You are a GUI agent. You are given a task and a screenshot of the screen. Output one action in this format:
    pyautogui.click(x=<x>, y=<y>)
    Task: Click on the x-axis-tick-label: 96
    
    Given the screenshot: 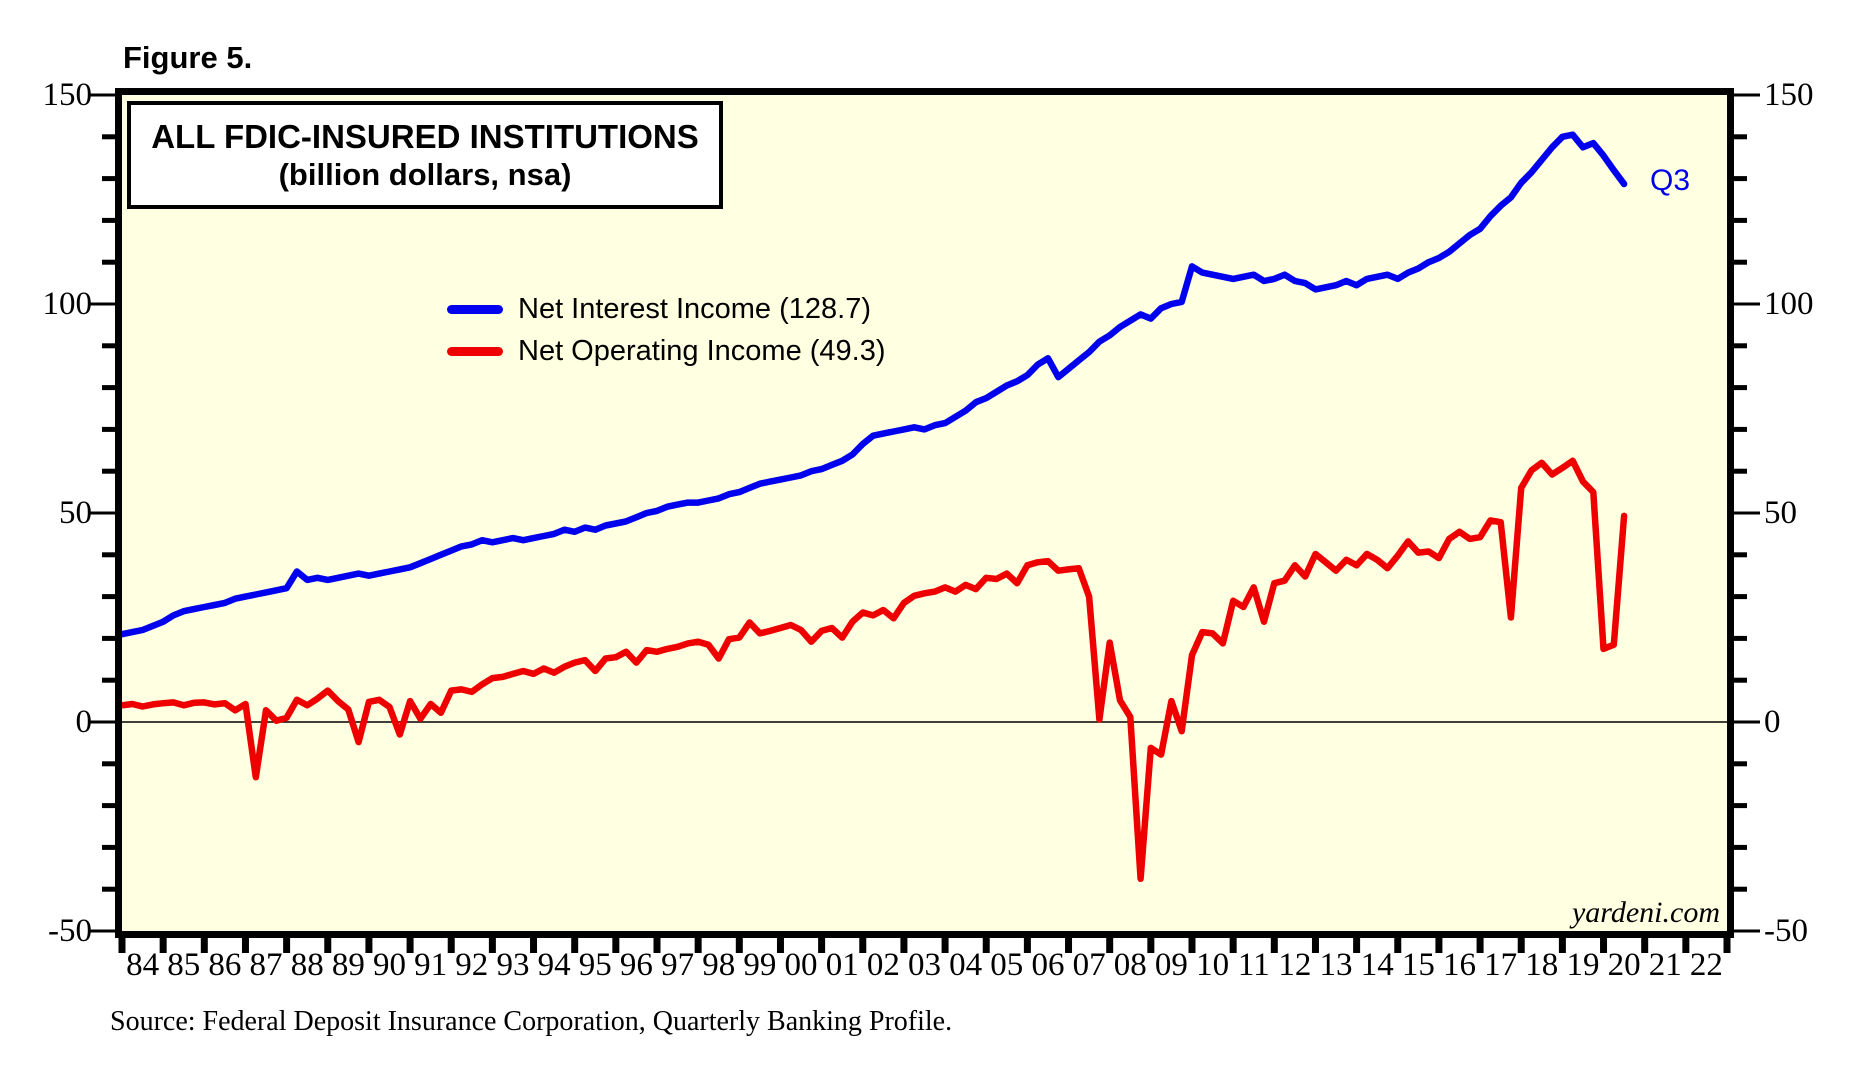 What is the action you would take?
    pyautogui.click(x=636, y=965)
    